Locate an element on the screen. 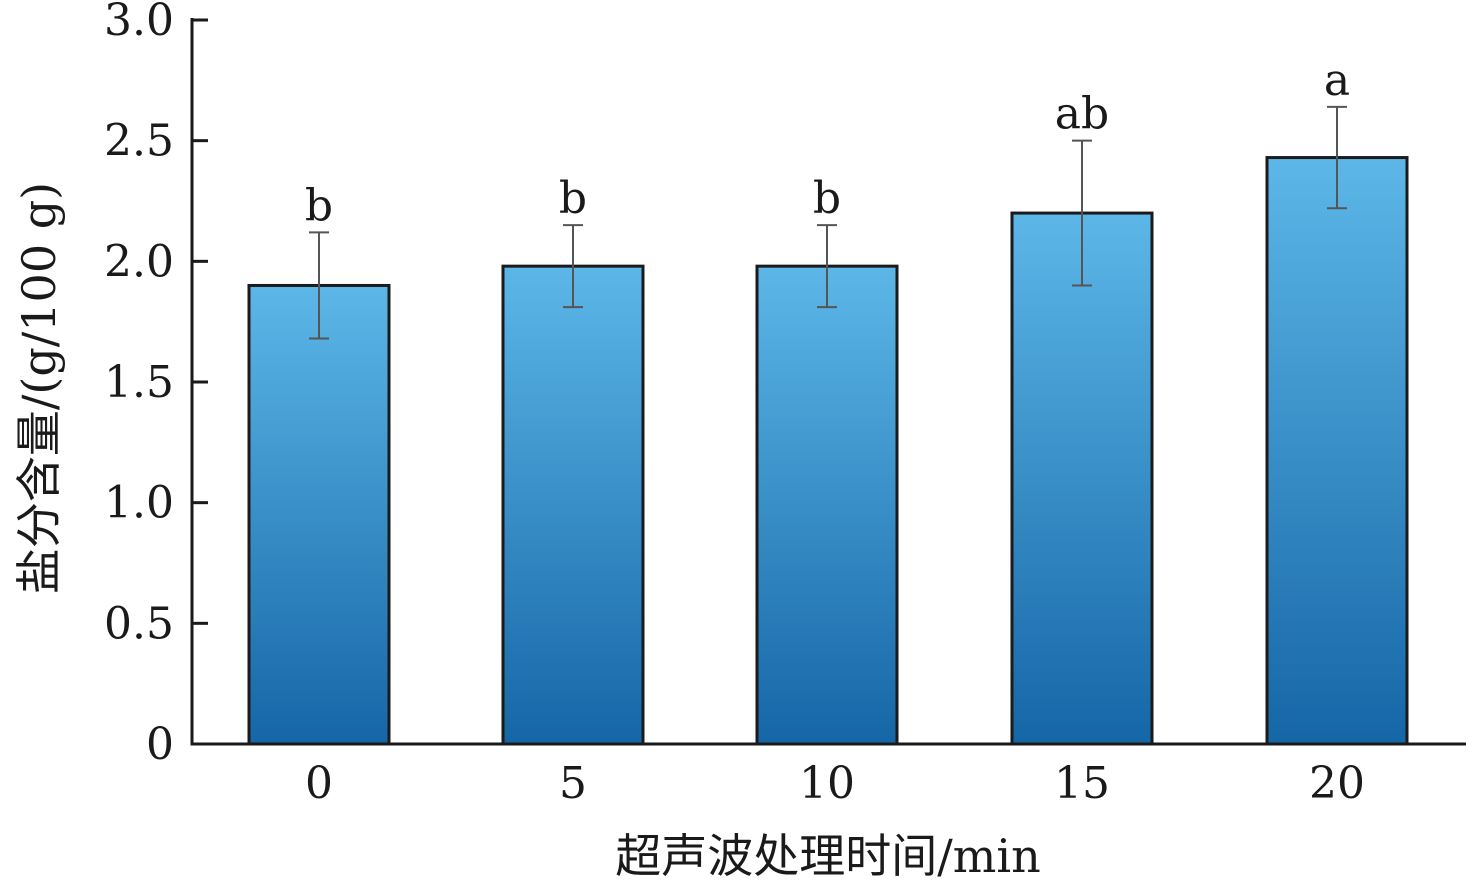  y-tick-label: 2.5 is located at coordinates (139, 141).